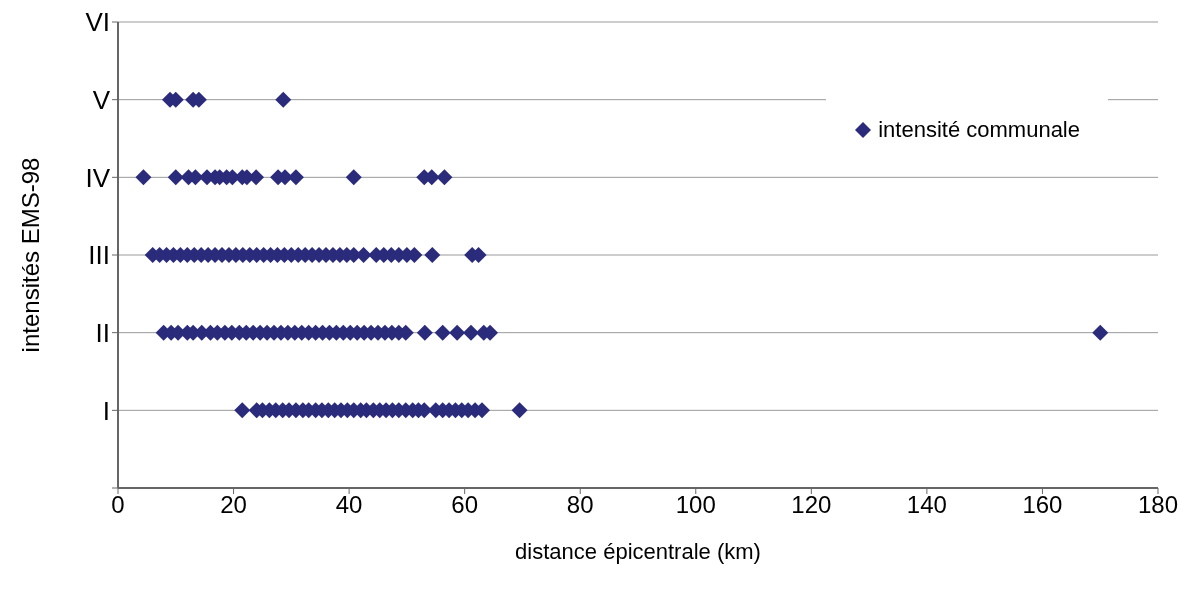 Image resolution: width=1189 pixels, height=589 pixels. What do you see at coordinates (979, 130) in the screenshot?
I see `legend-label: intensité communale` at bounding box center [979, 130].